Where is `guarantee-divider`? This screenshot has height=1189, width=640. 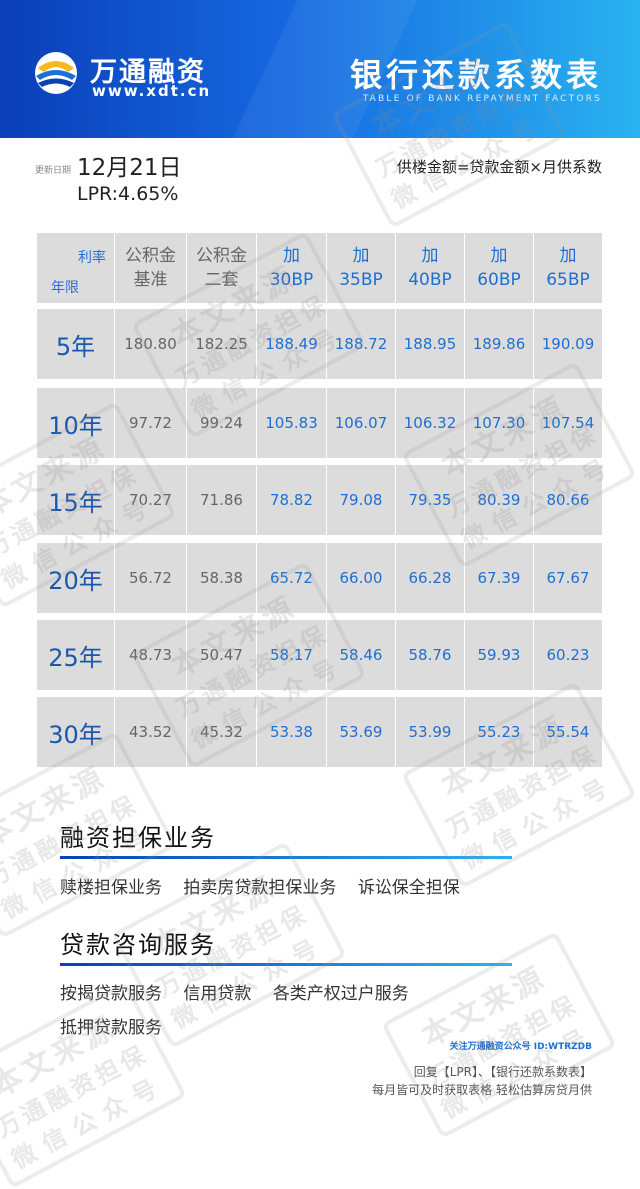
guarantee-divider is located at coordinates (286, 857).